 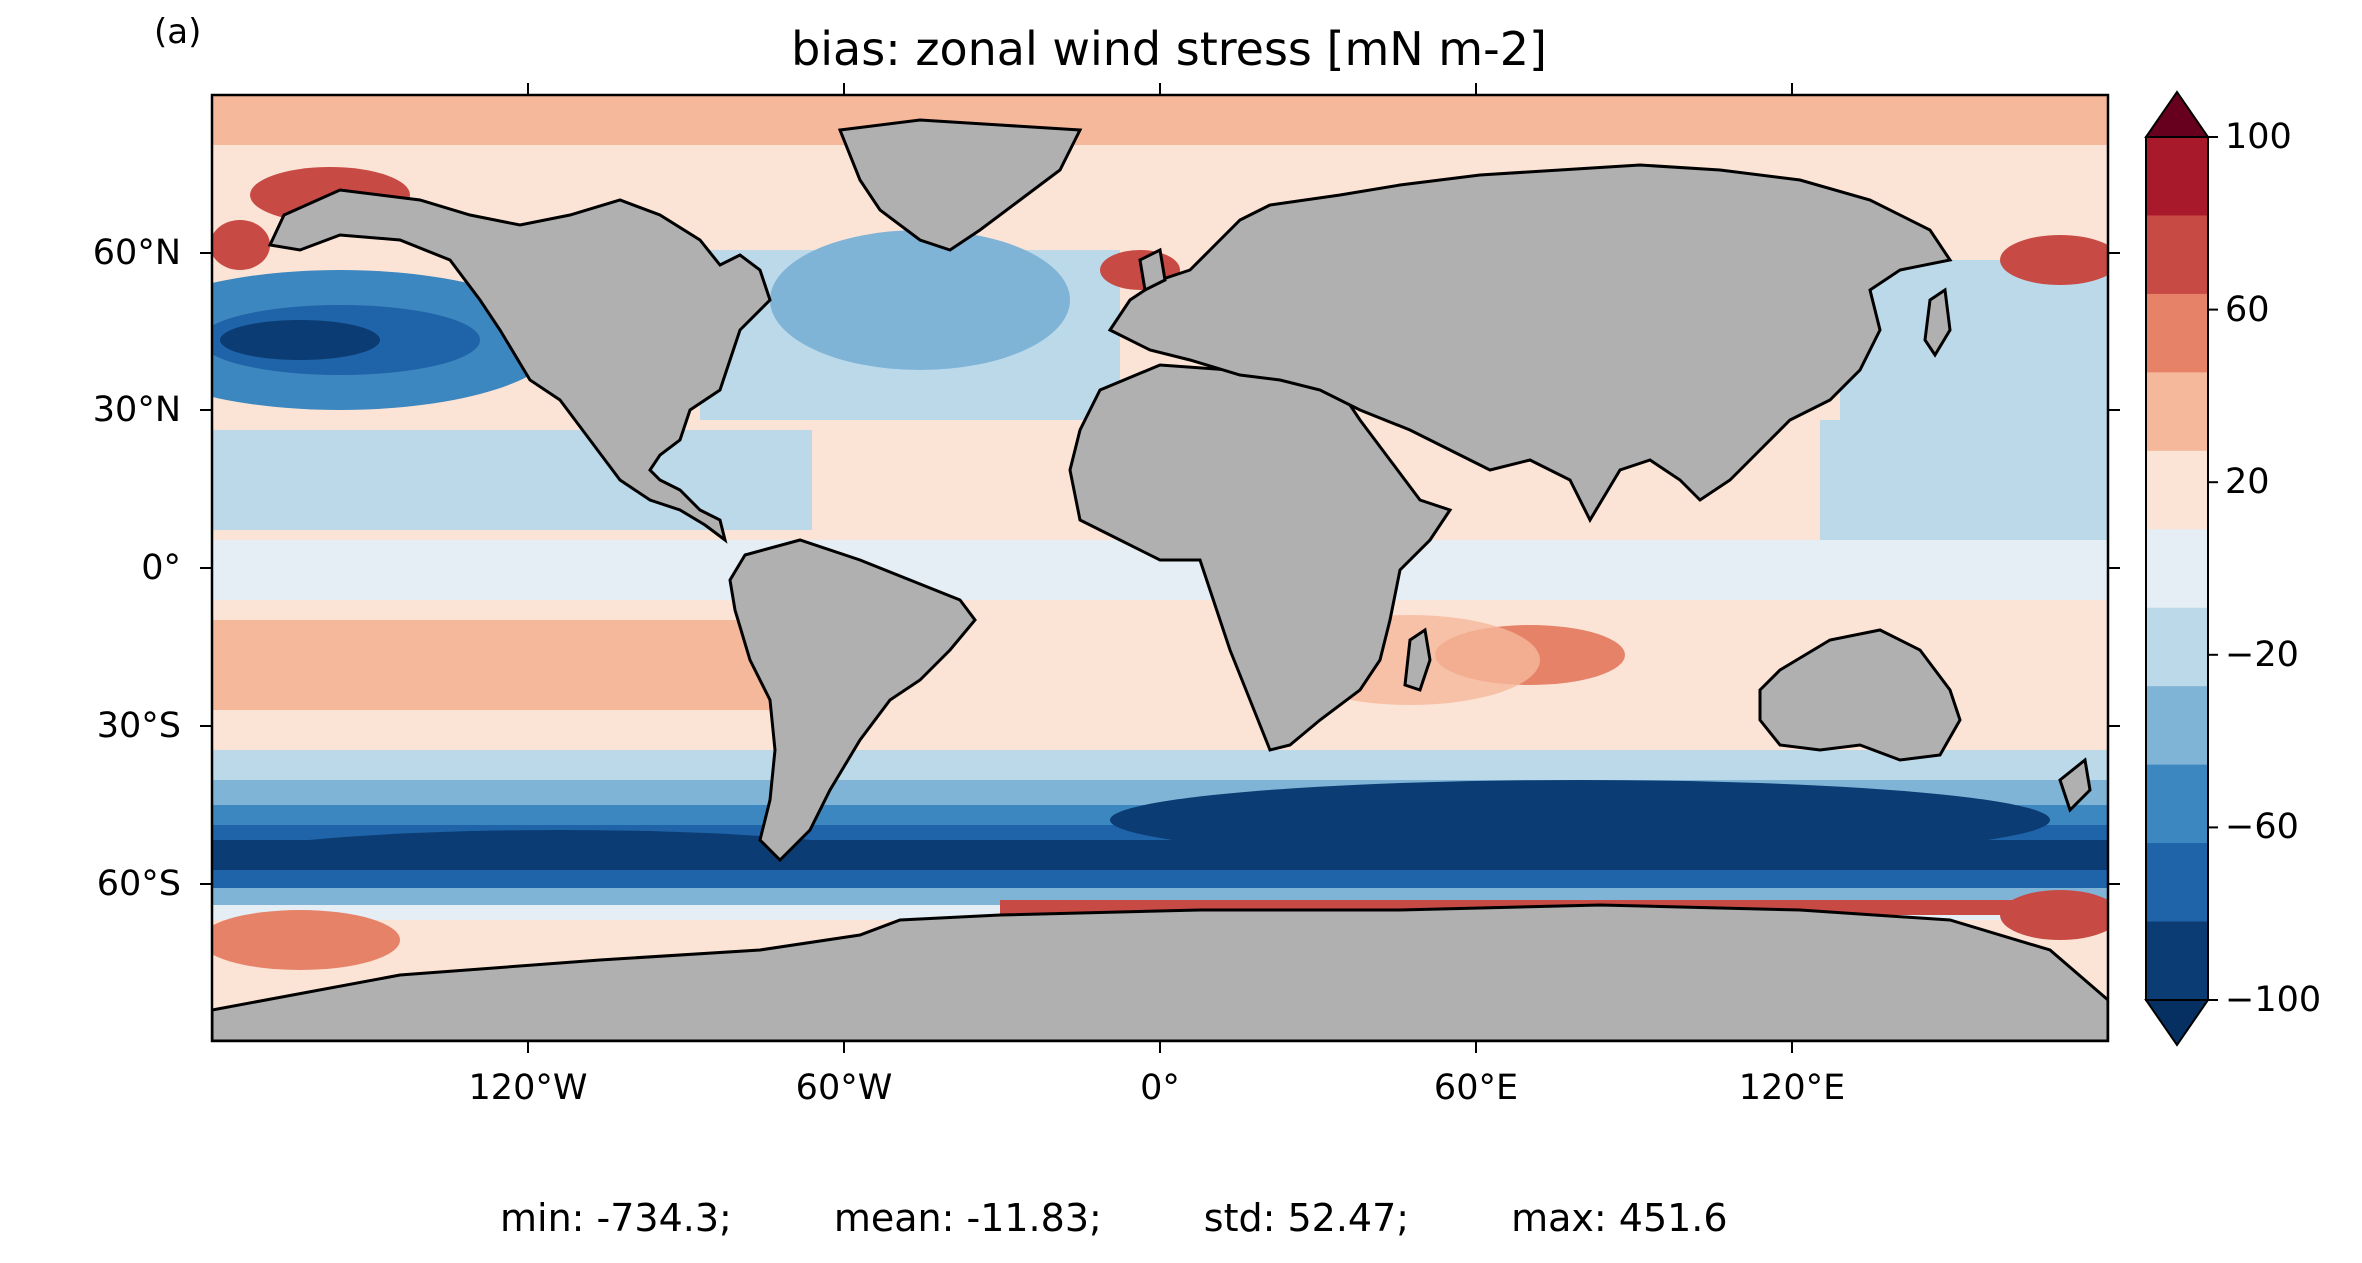 I want to click on lat-tick-label: 0°, so click(x=161, y=568).